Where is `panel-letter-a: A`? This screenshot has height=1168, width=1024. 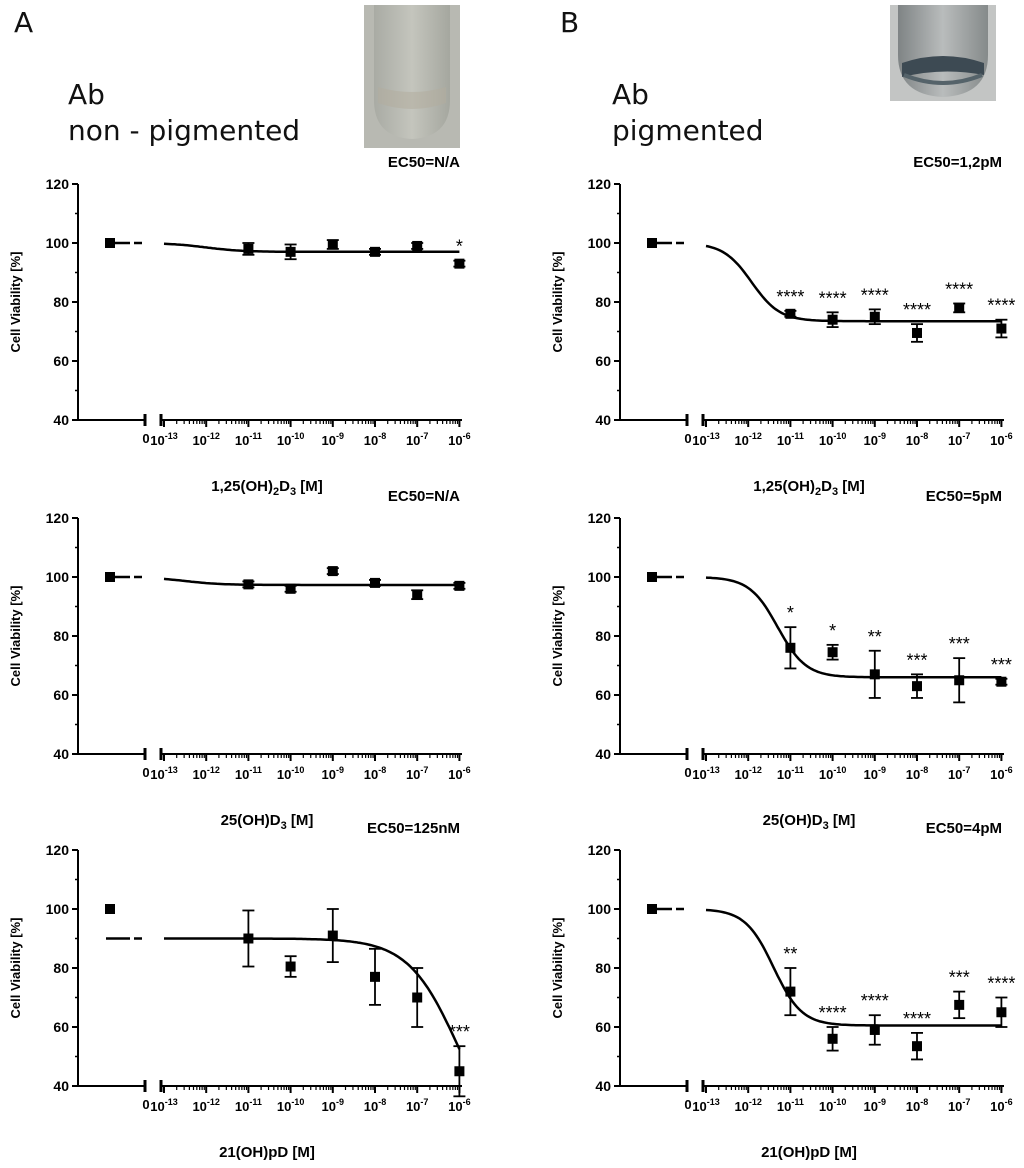
panel-letter-a: A is located at coordinates (24, 22).